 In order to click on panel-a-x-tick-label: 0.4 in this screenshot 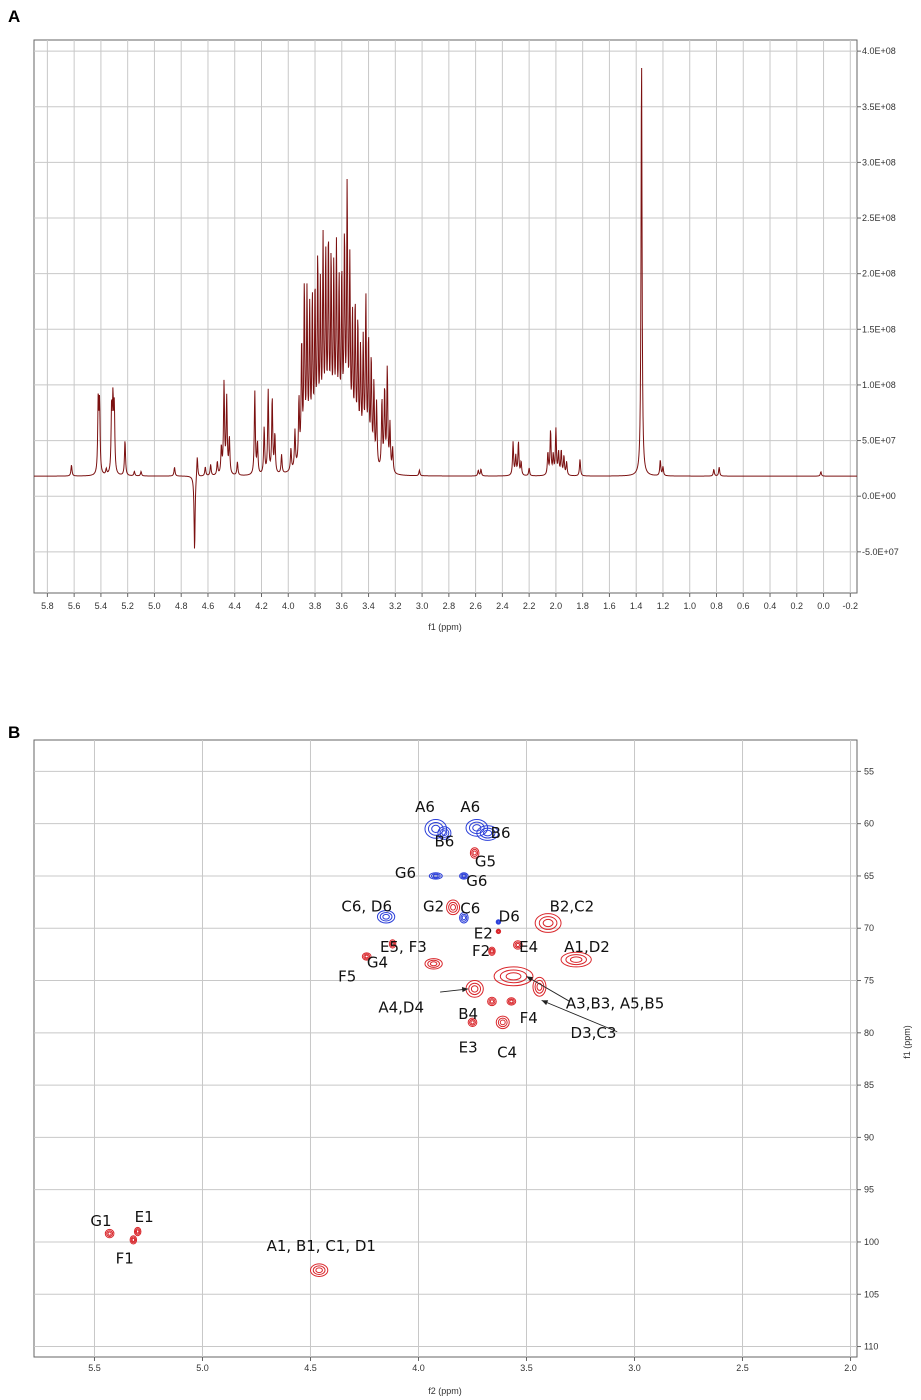, I will do `click(770, 606)`.